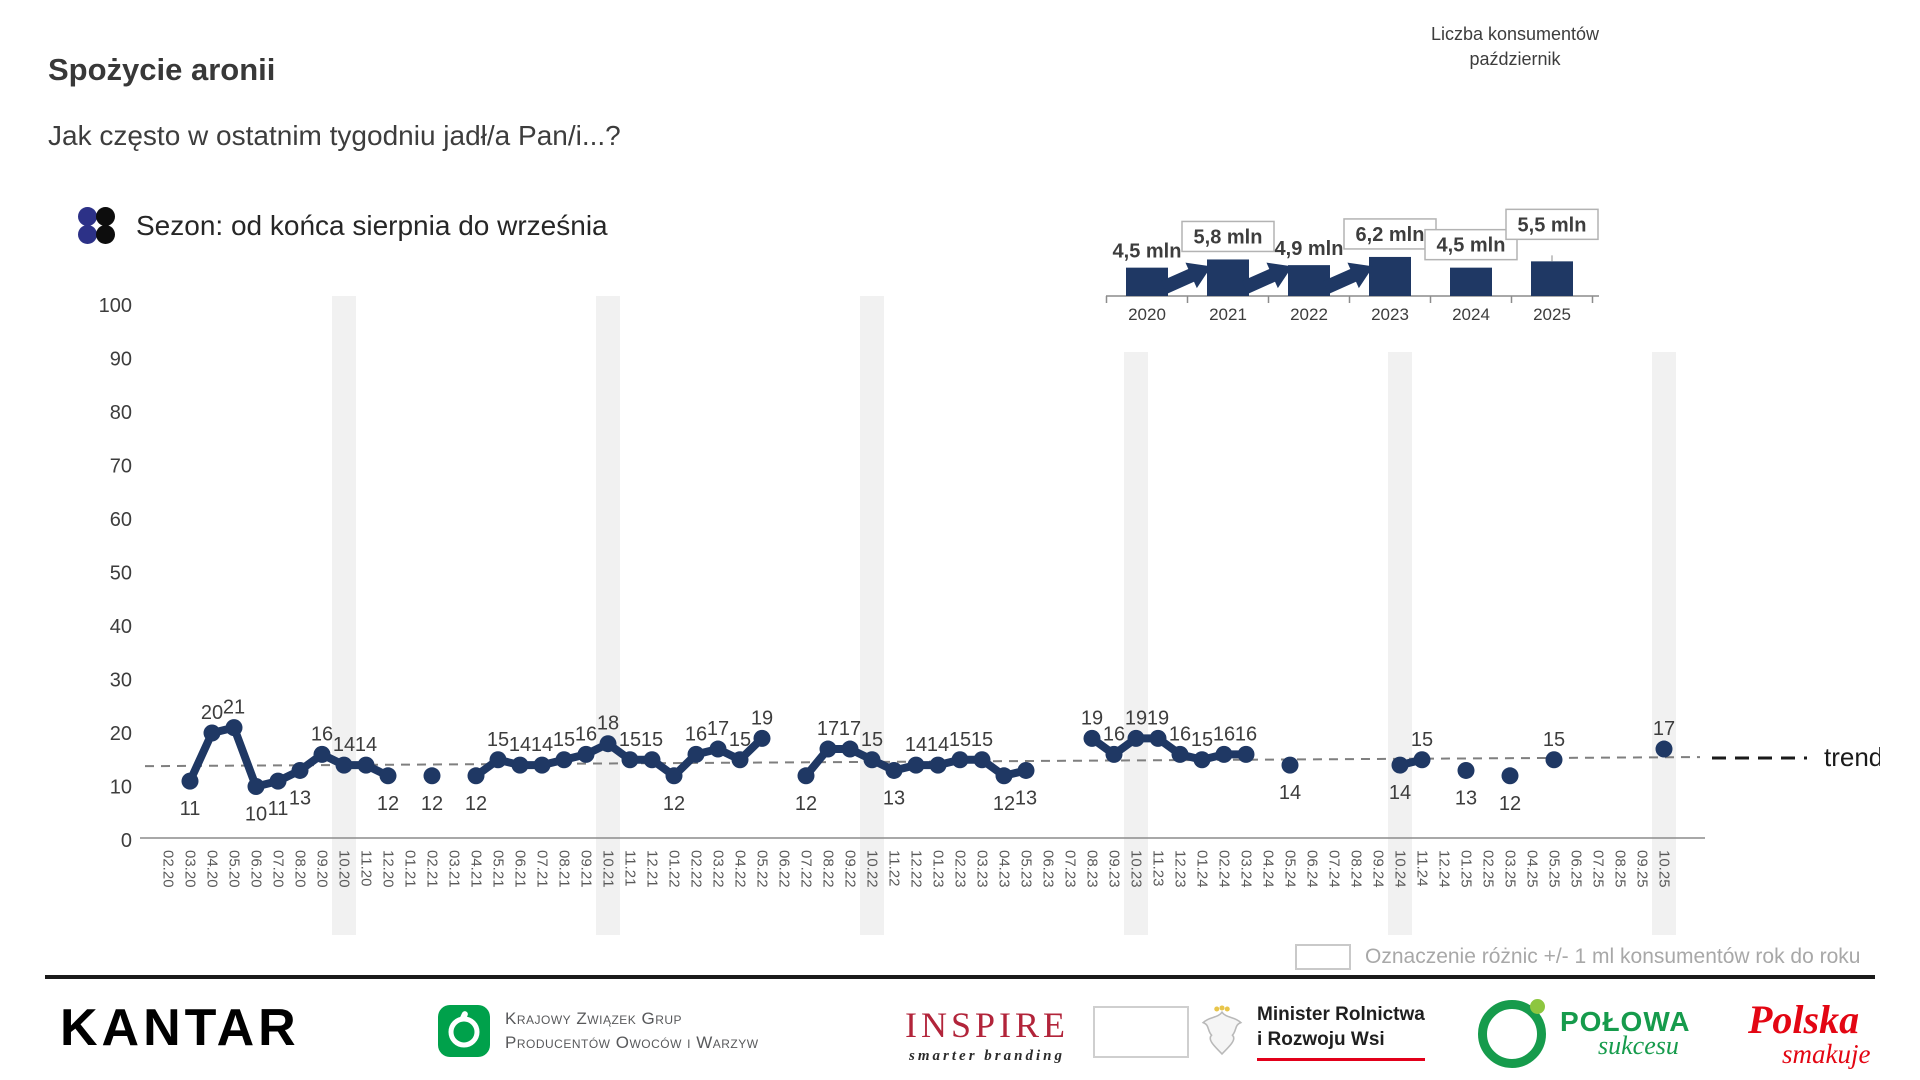 This screenshot has width=1920, height=1080. Describe the element at coordinates (1186, 278) in the screenshot. I see `increase-arrow-icon` at that location.